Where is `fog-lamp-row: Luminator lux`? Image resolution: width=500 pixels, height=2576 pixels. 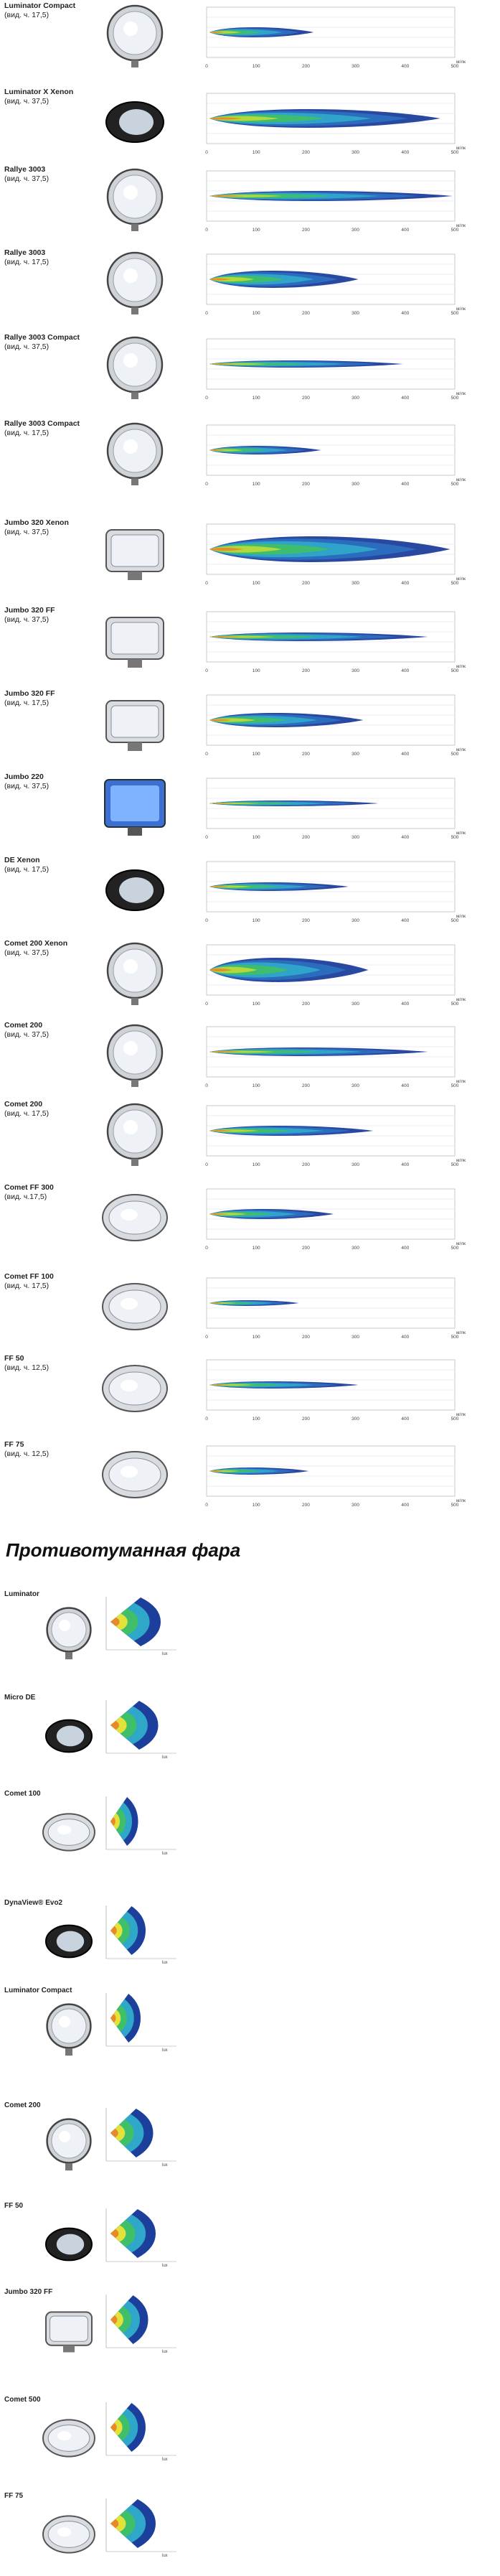 fog-lamp-row: Luminator lux is located at coordinates (250, 1627).